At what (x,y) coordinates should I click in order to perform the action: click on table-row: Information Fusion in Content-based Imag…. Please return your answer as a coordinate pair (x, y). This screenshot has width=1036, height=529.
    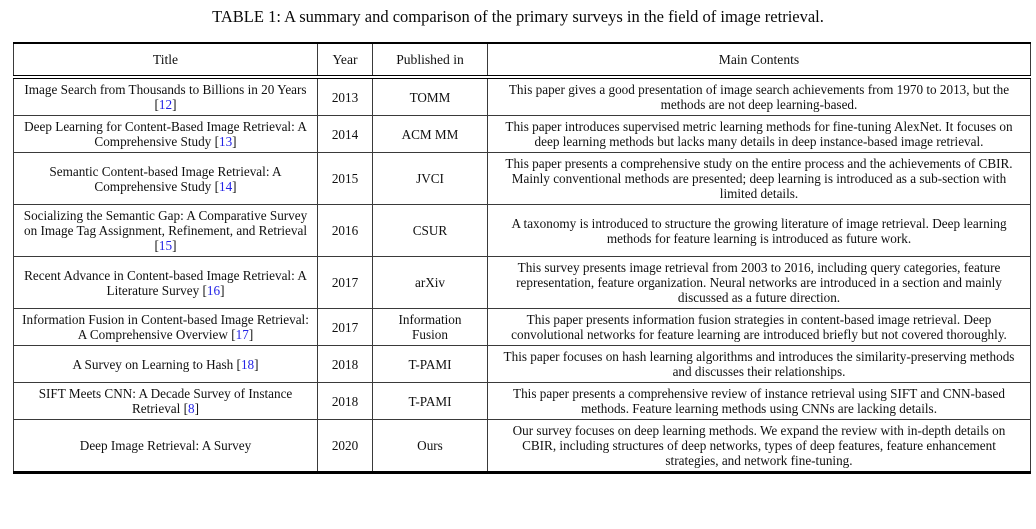
    Looking at the image, I should click on (522, 327).